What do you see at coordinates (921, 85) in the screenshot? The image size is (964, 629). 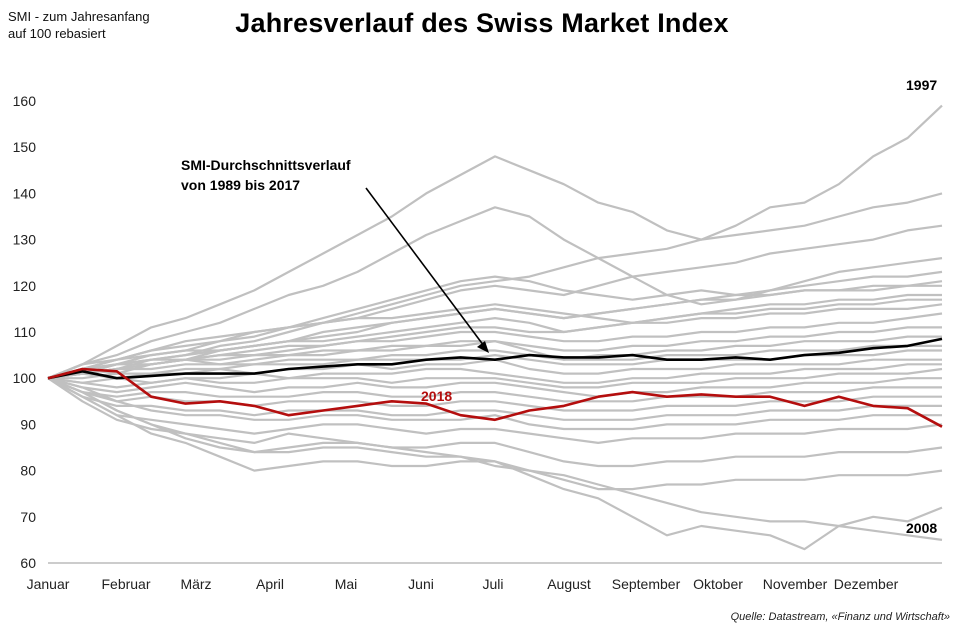 I see `label-1997: 1997` at bounding box center [921, 85].